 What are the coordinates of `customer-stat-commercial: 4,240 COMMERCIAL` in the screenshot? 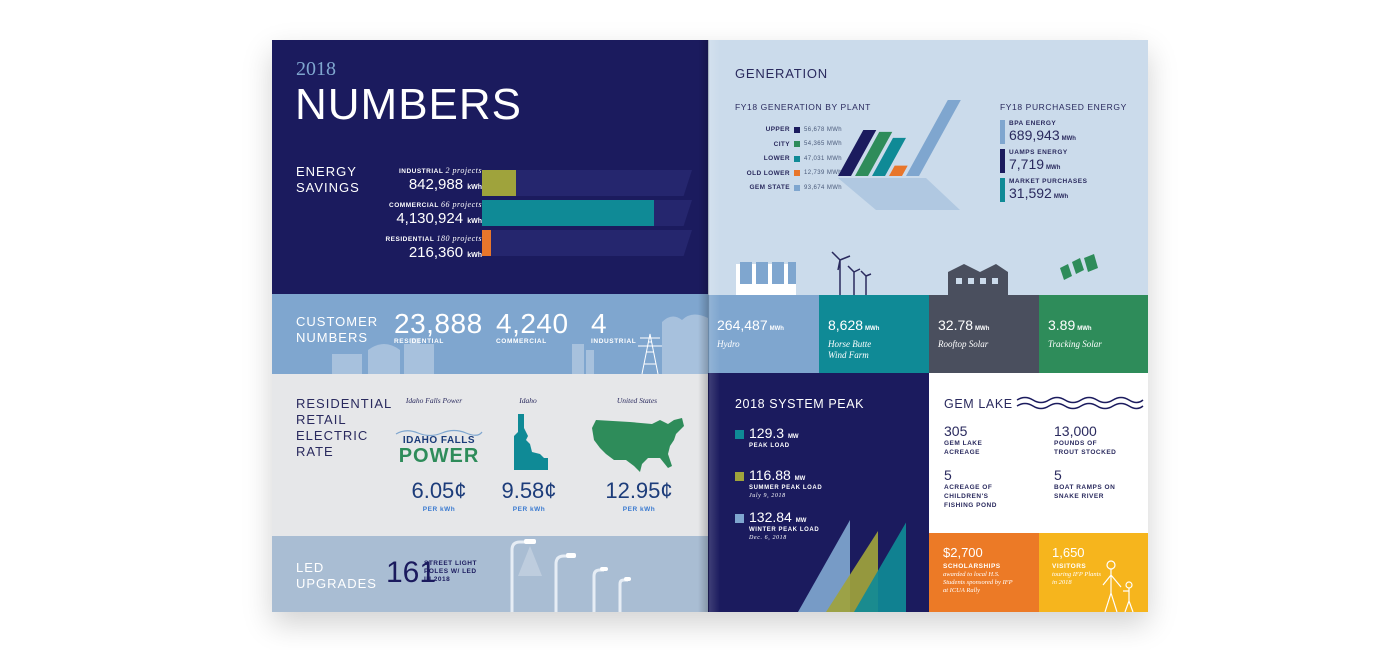 It's located at (532, 326).